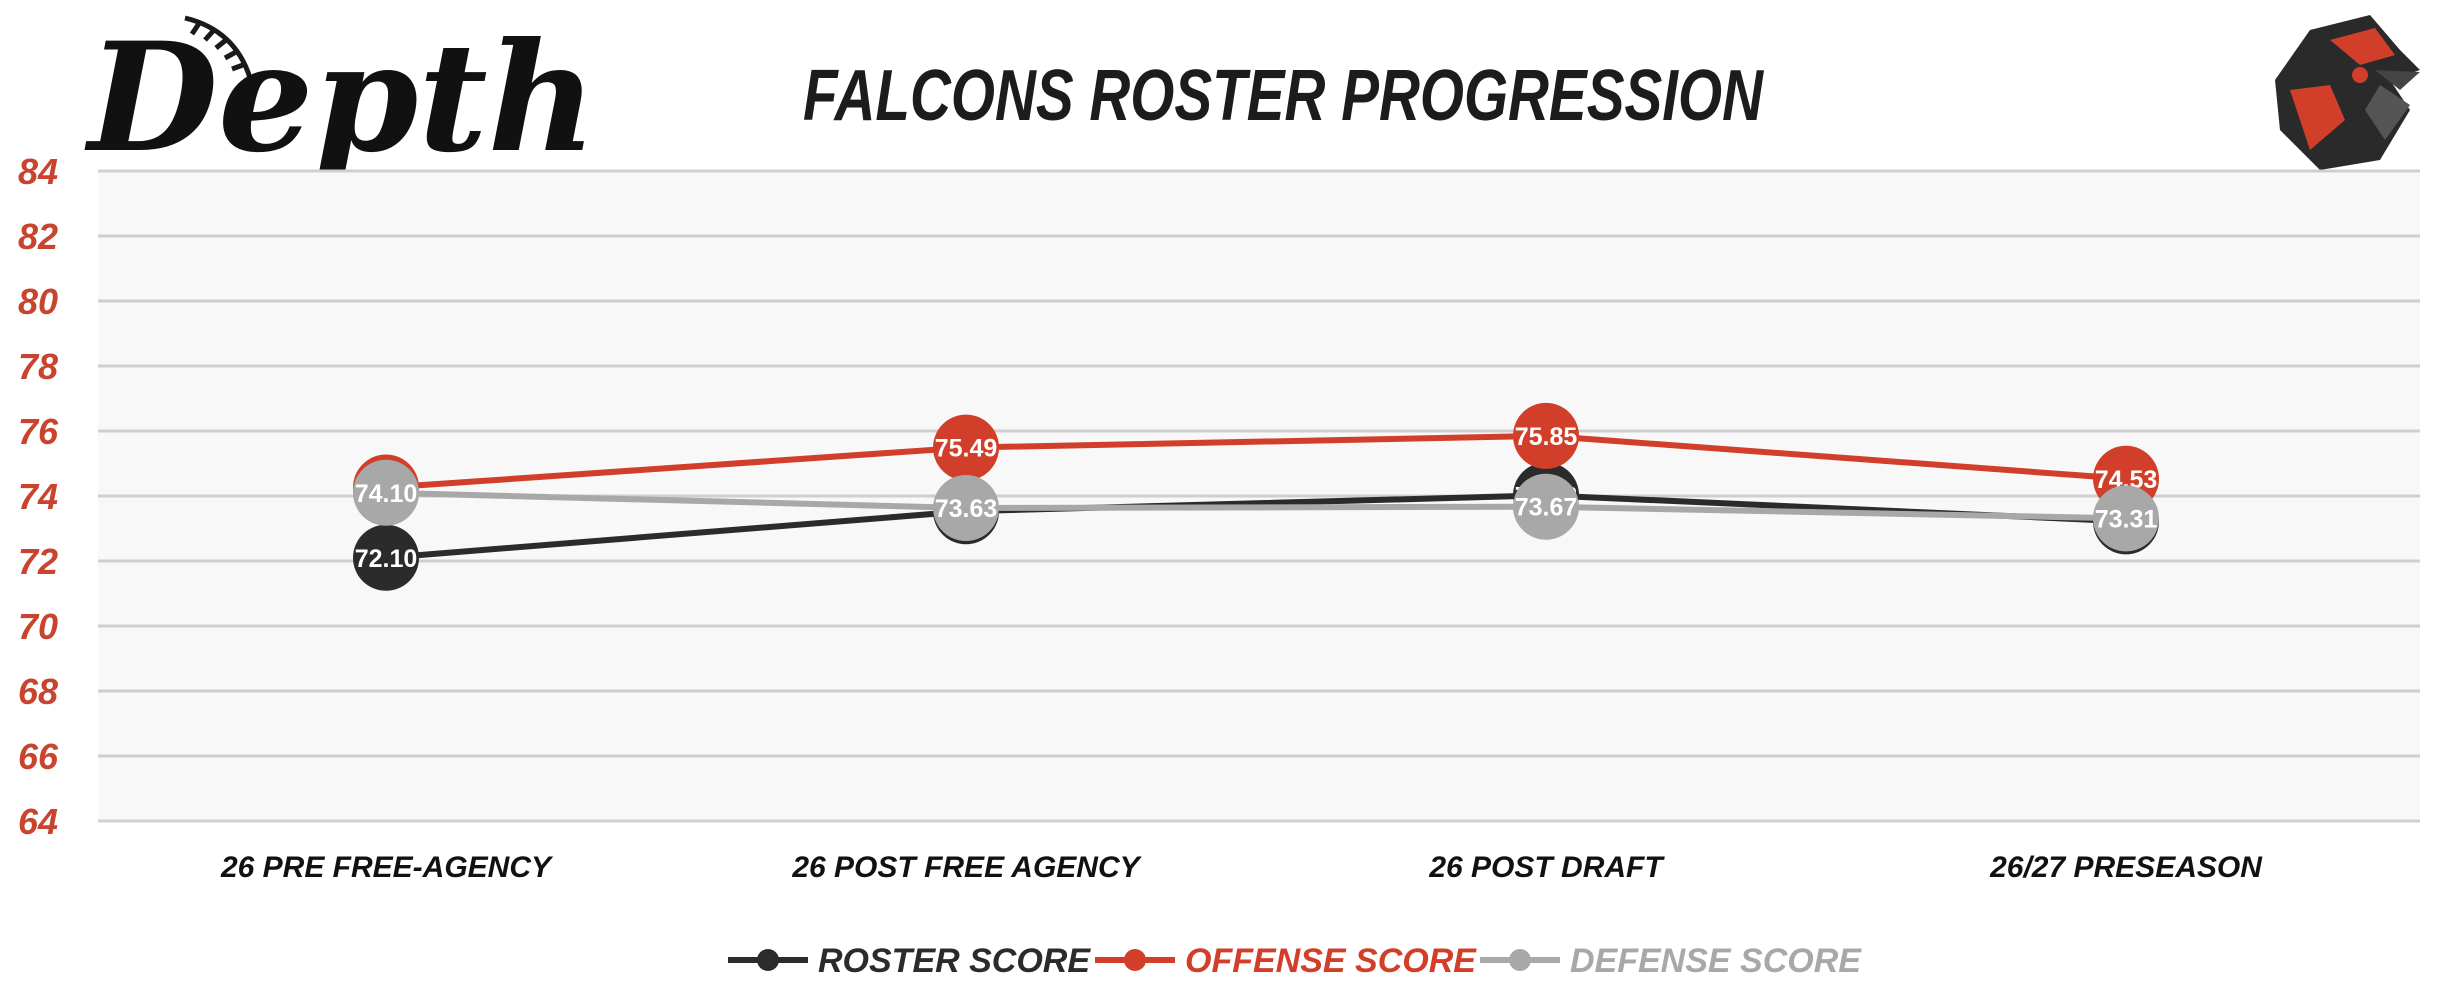 The image size is (2450, 1000). What do you see at coordinates (38, 821) in the screenshot?
I see `y-tick-label: 64` at bounding box center [38, 821].